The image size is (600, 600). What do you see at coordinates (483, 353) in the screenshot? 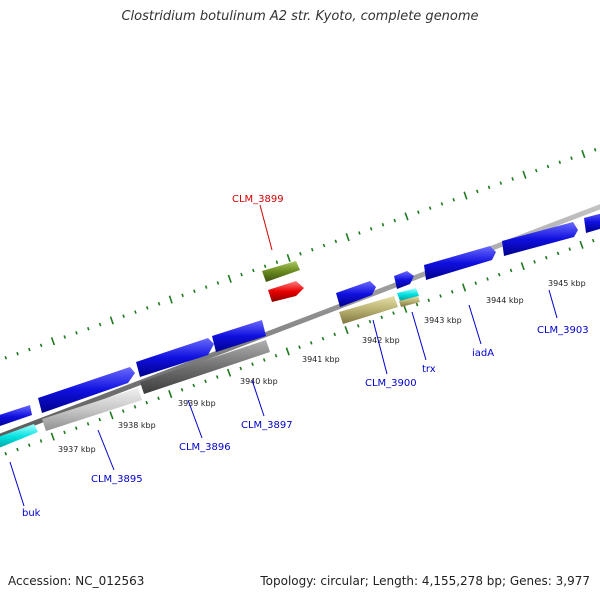
I see `gene-label-iada: iadA` at bounding box center [483, 353].